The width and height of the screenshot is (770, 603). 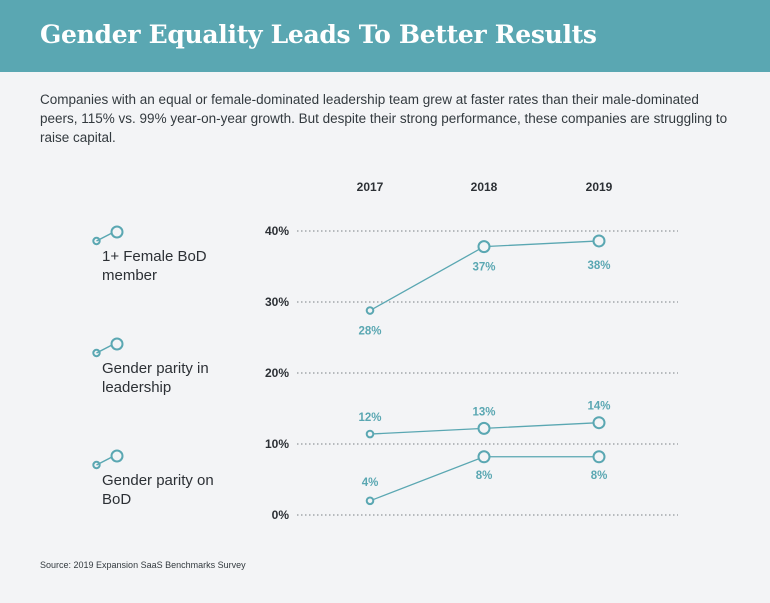 I want to click on legend-label: Gender parity on BoD, so click(x=158, y=490).